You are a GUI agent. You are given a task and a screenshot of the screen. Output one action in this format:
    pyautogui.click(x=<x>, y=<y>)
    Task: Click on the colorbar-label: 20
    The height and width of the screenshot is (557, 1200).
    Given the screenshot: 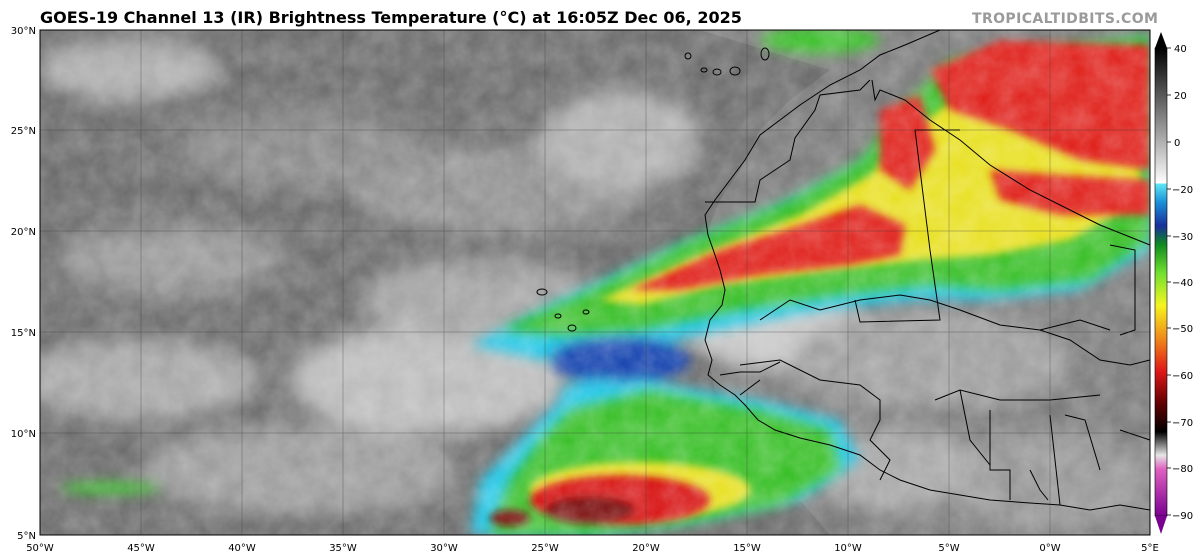 What is the action you would take?
    pyautogui.click(x=1180, y=96)
    